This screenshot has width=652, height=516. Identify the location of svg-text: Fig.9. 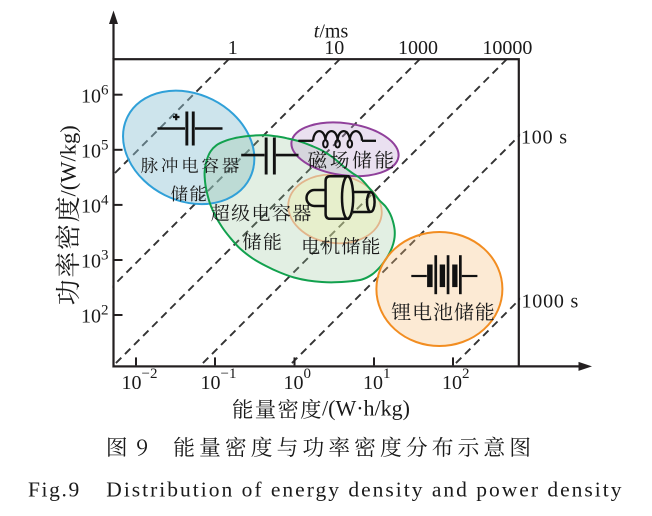
(54, 489).